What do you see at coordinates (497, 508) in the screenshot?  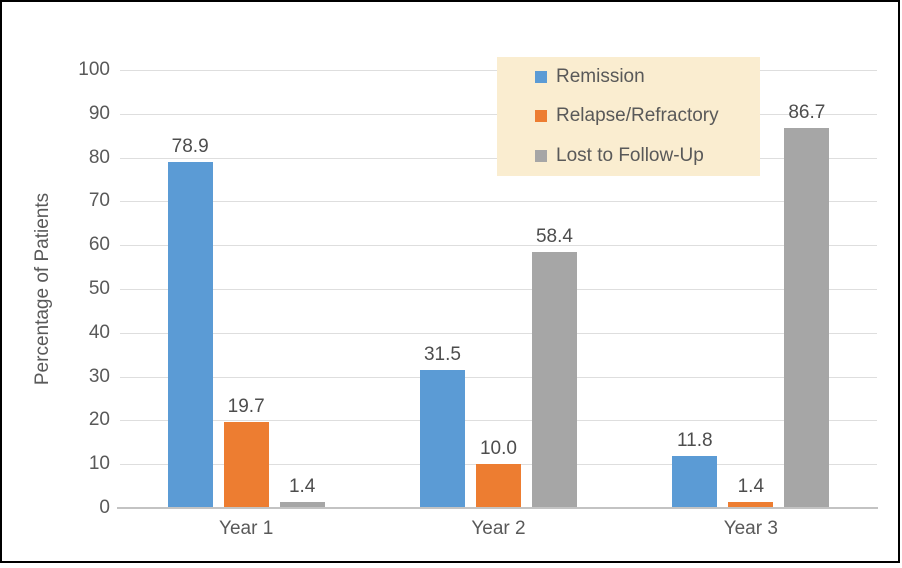 I see `x-axis-line` at bounding box center [497, 508].